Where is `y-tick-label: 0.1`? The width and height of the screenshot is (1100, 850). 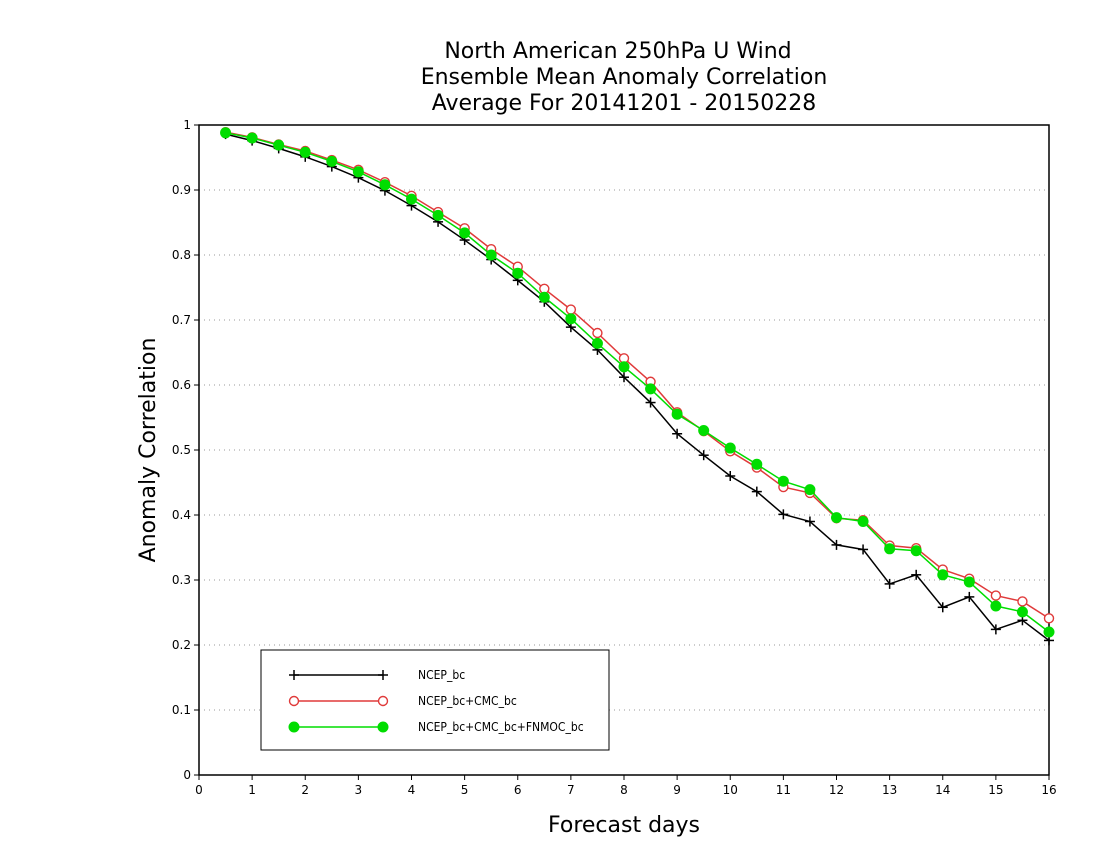 y-tick-label: 0.1 is located at coordinates (181, 710).